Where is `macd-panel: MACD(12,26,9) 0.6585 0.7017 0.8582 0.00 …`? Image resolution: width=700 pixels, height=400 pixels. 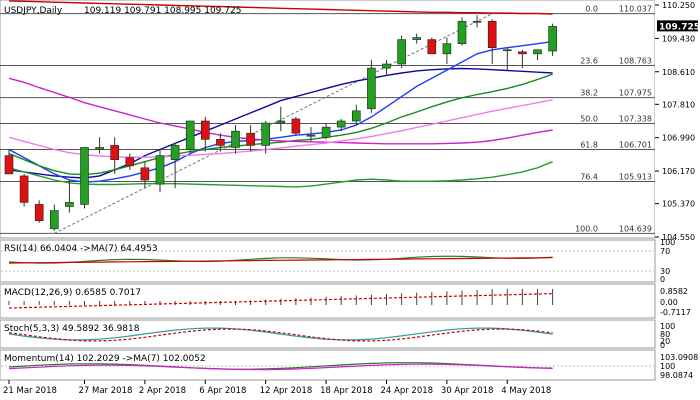 macd-panel: MACD(12,26,9) 0.6585 0.7017 0.8582 0.00 … is located at coordinates (345, 301).